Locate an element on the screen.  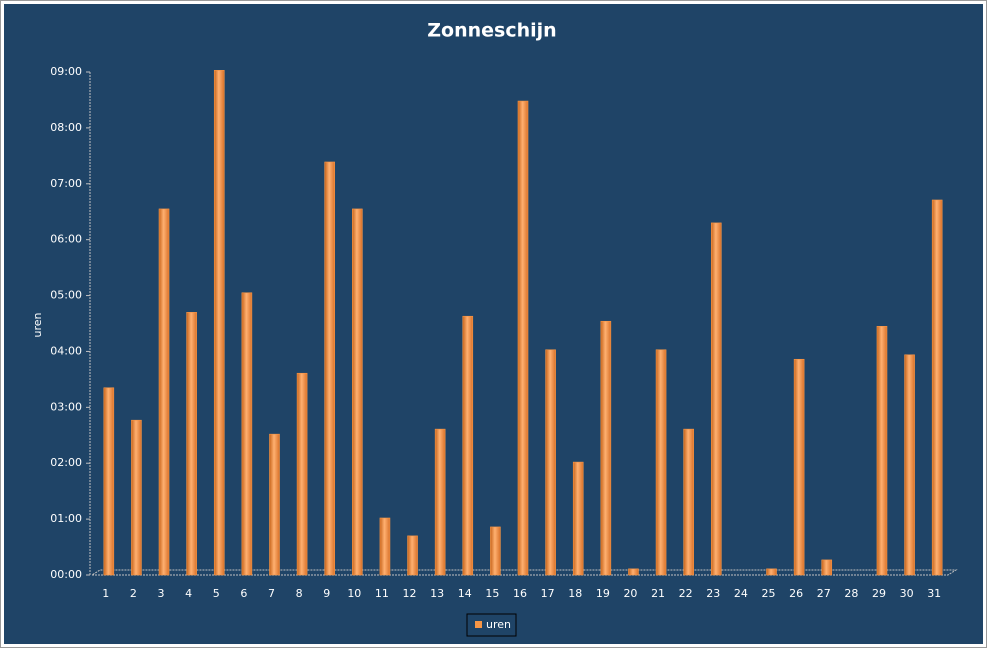
legend-label: uren is located at coordinates (498, 624).